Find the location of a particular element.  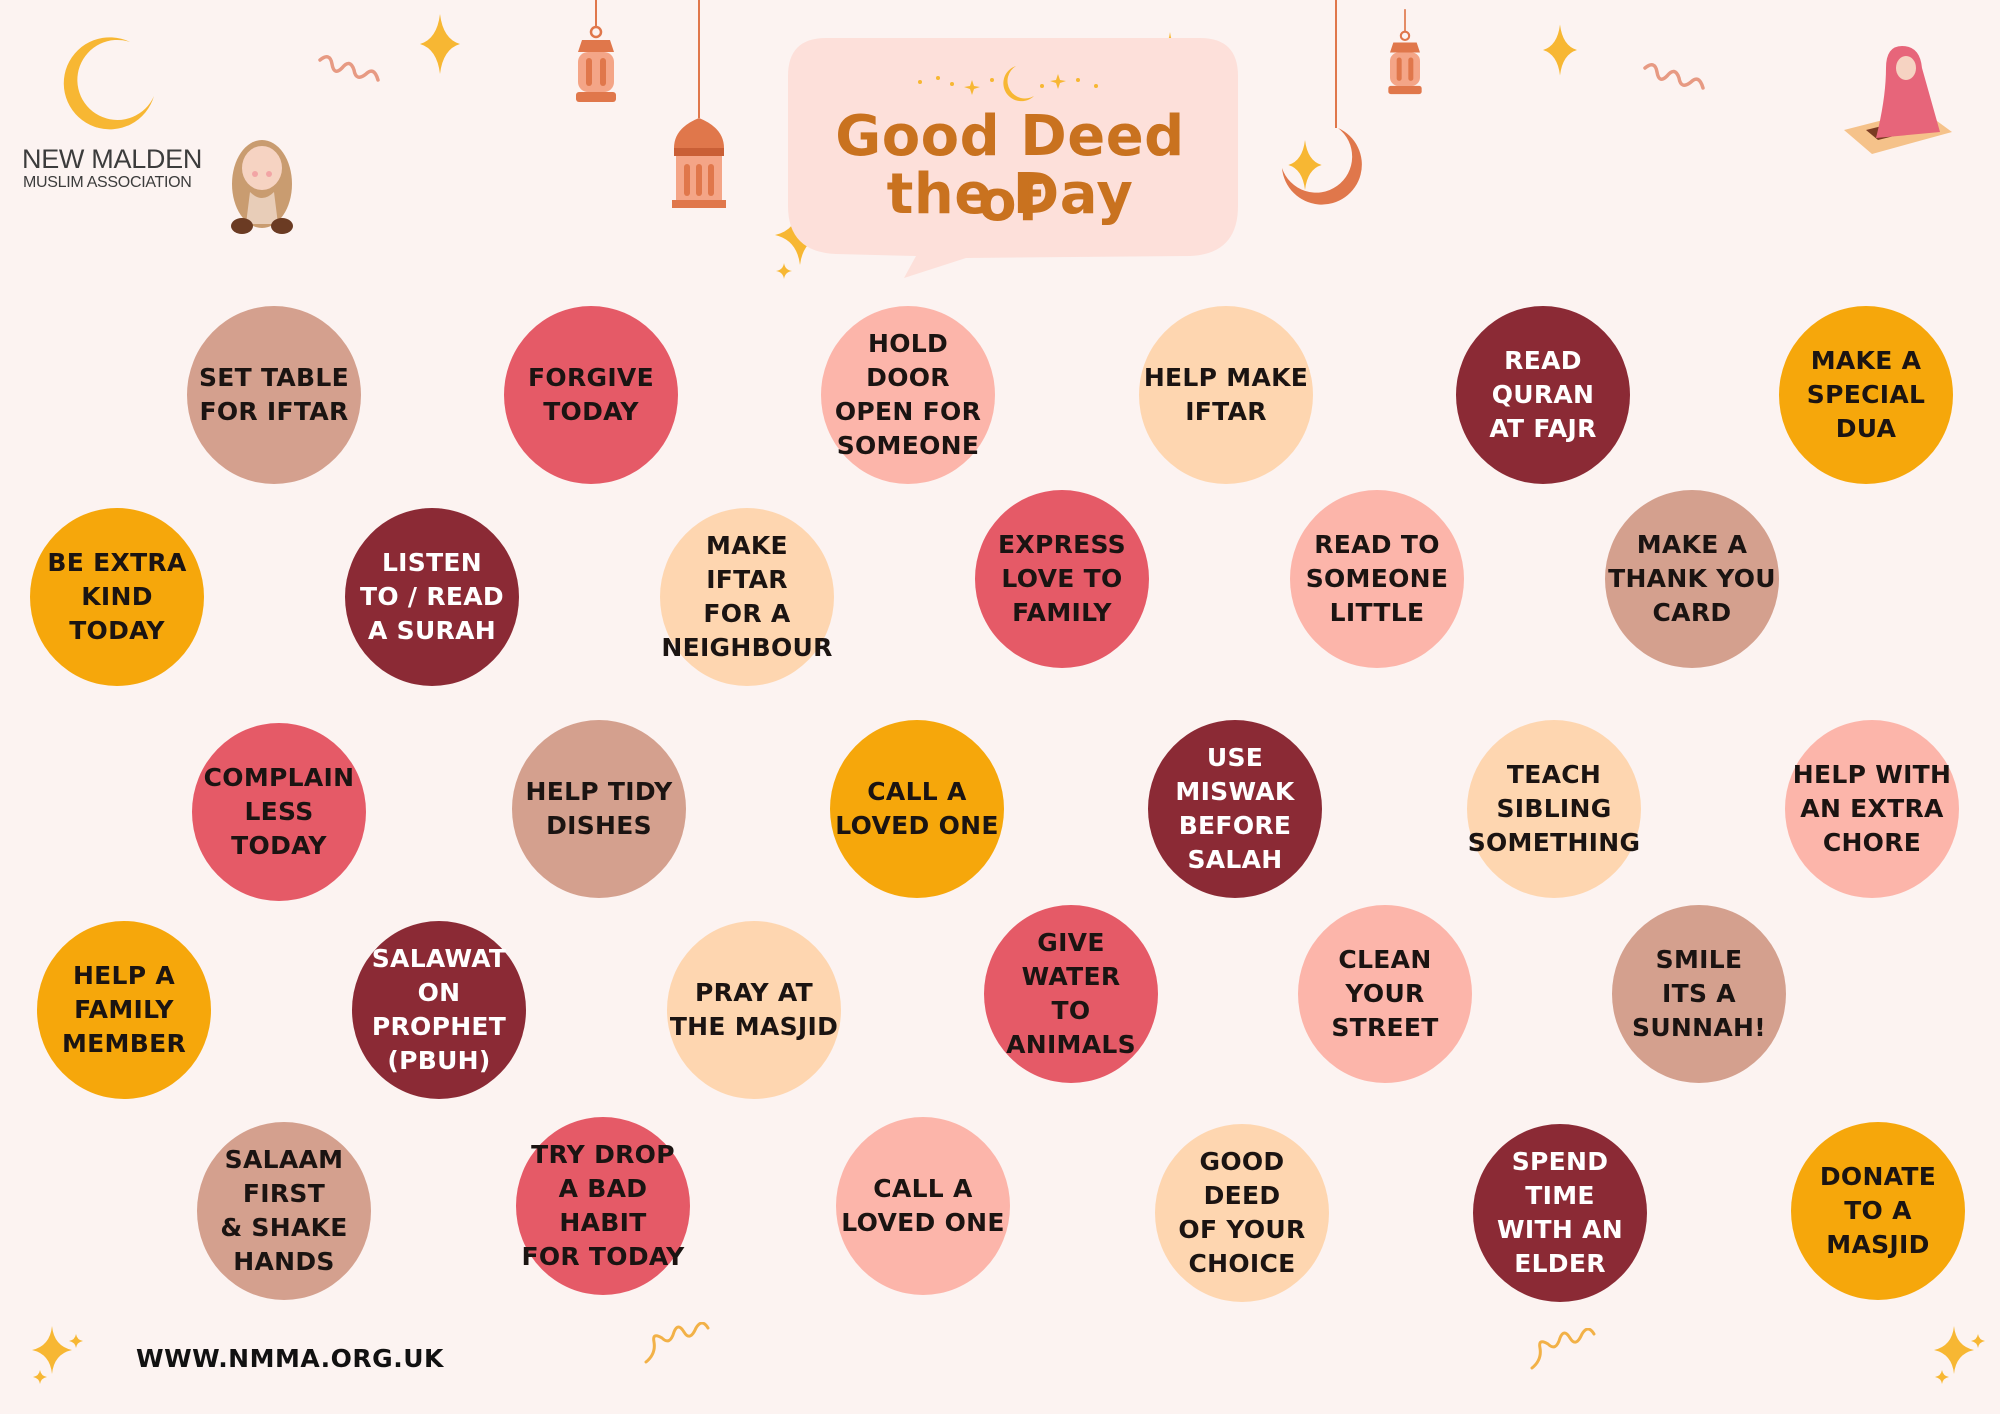

deed-circle: DONATE TO A MASJID is located at coordinates (1878, 1211).